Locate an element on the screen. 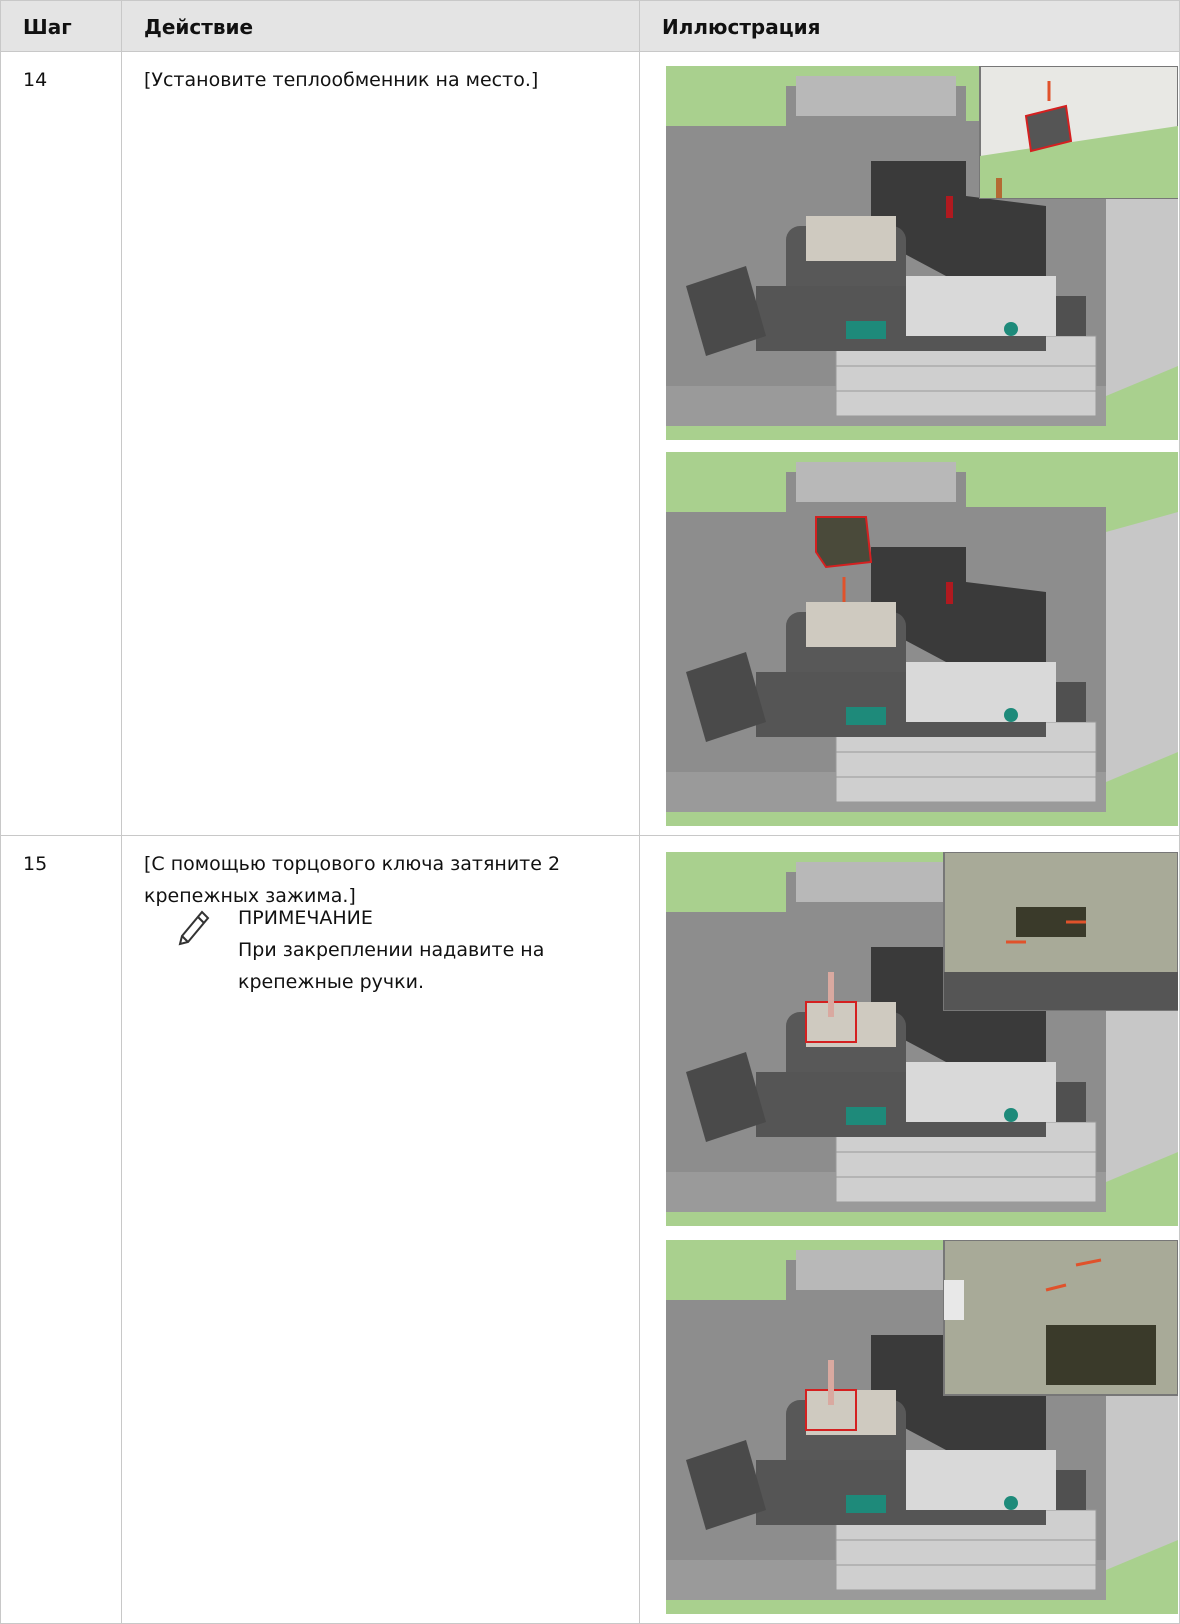 The width and height of the screenshot is (1180, 1624). header-cell: Иллюстрация is located at coordinates (910, 26).